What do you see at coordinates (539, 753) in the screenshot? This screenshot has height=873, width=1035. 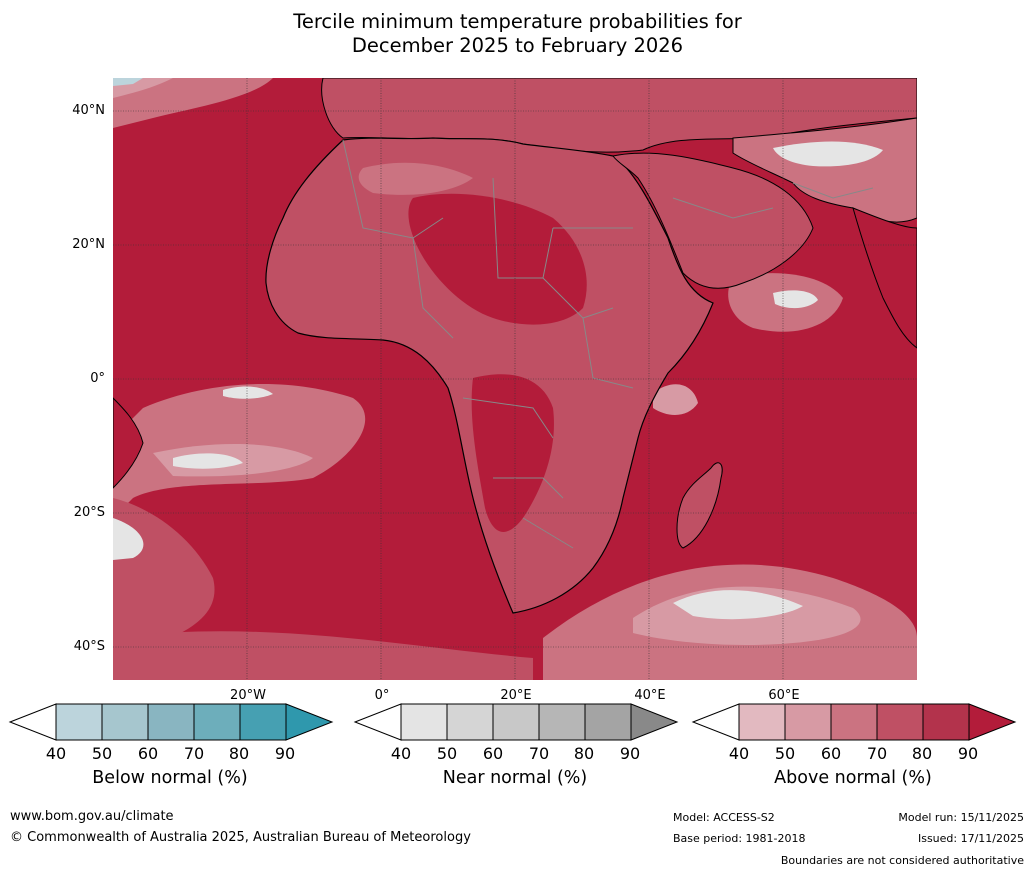 I see `legend-near-tick: 70` at bounding box center [539, 753].